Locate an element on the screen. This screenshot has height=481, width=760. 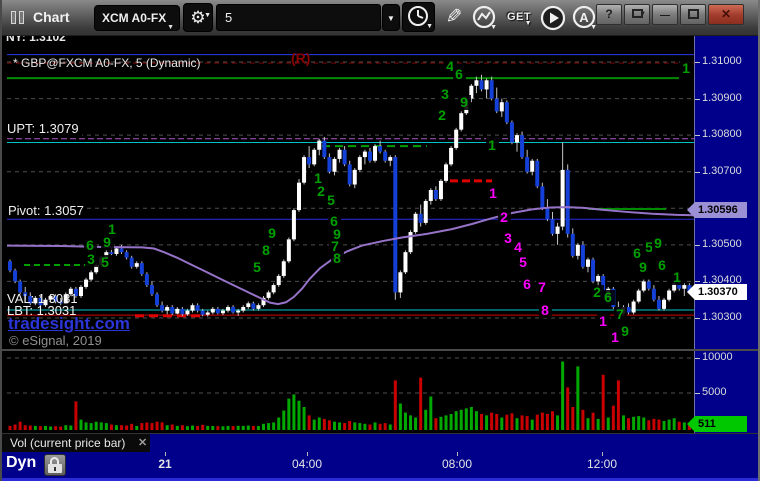
interval-dropdown-button: ▼ is located at coordinates (391, 17).